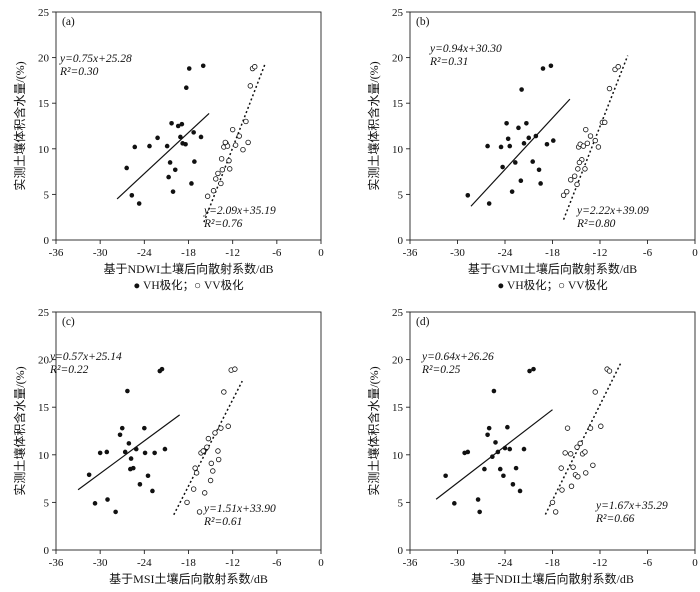 The image size is (700, 592). What do you see at coordinates (222, 522) in the screenshot?
I see `fit-r-squared: R²=0.61` at bounding box center [222, 522].